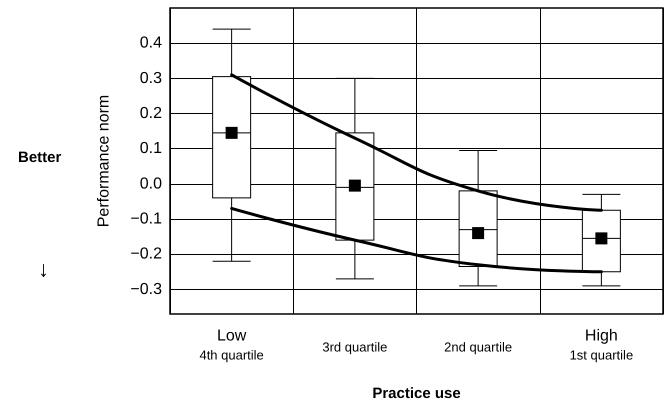 Image resolution: width=665 pixels, height=414 pixels. What do you see at coordinates (355, 347) in the screenshot?
I see `x-tick-label: 3rd quartile` at bounding box center [355, 347].